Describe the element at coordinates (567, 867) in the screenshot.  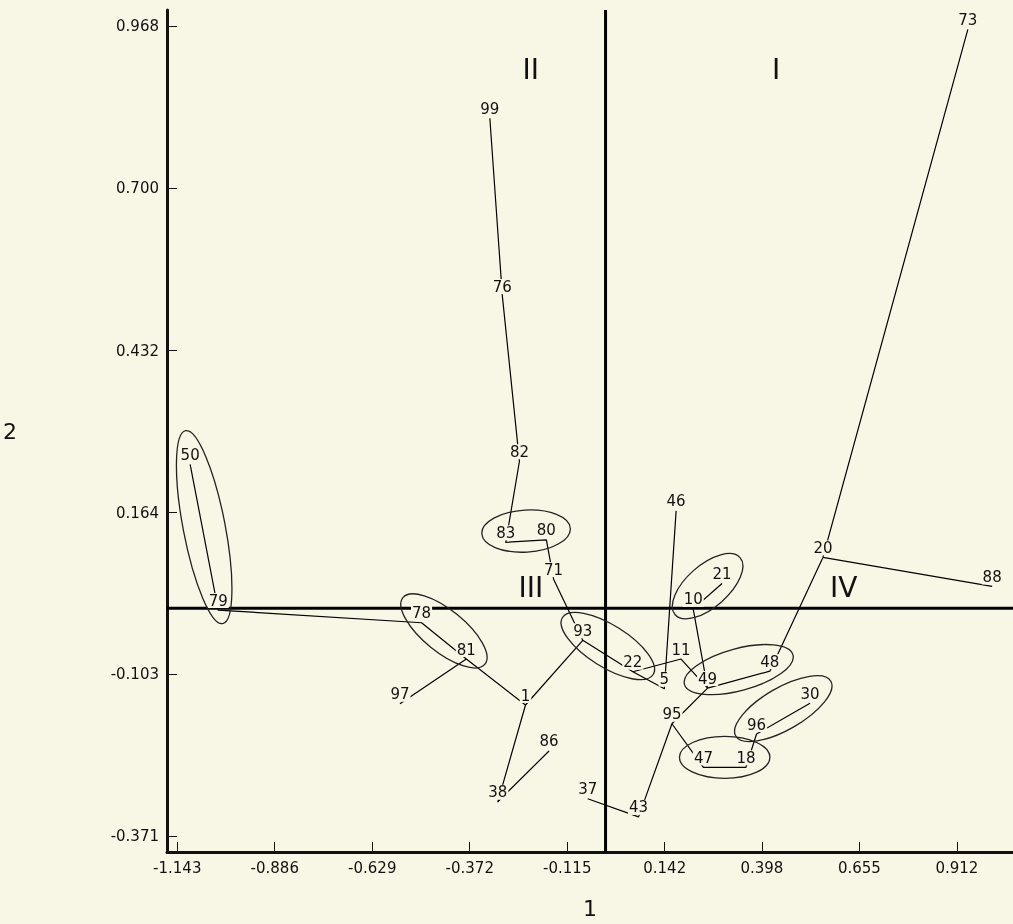
I see `x-tick-label: -0.115` at that location.